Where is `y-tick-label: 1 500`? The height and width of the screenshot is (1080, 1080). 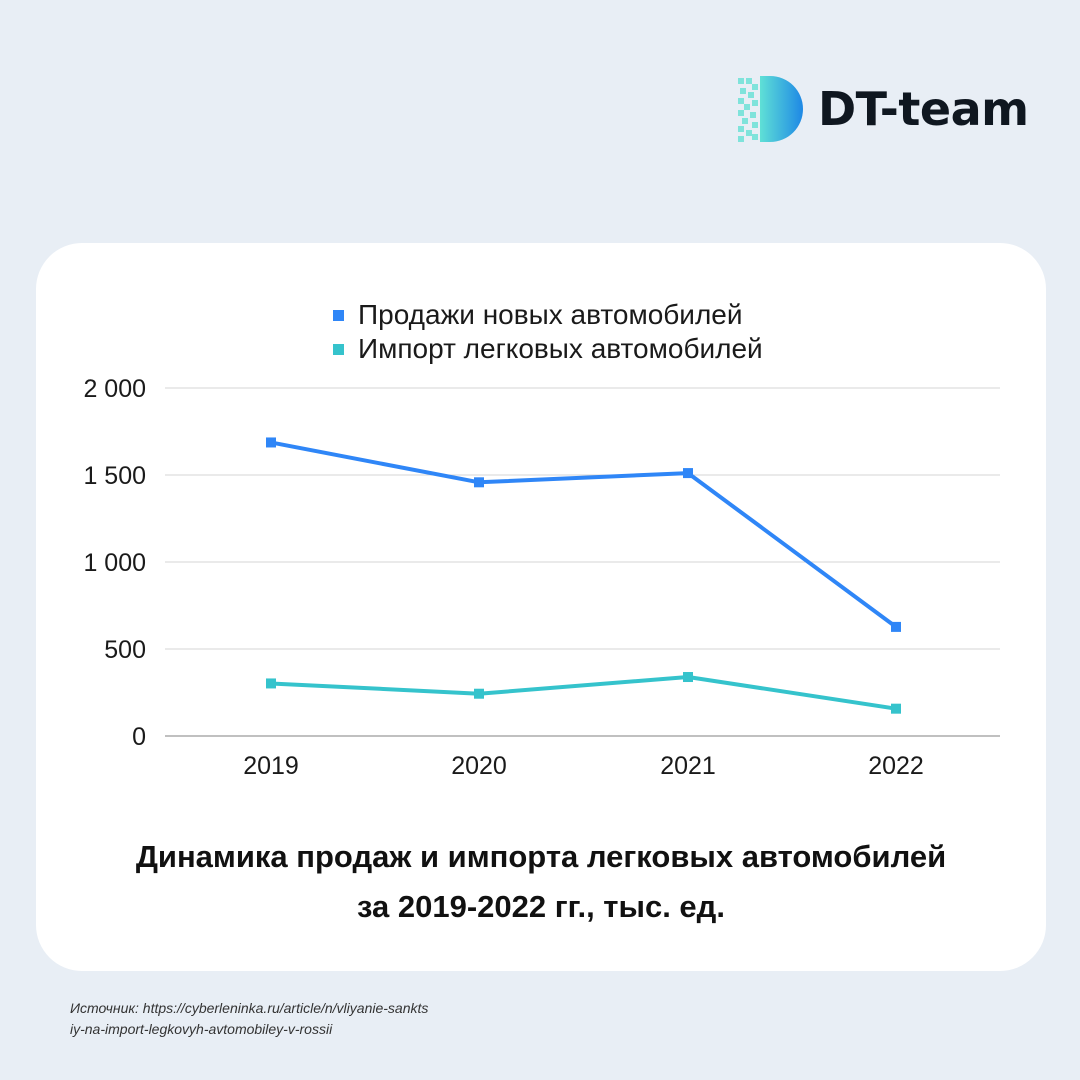 y-tick-label: 1 500 is located at coordinates (114, 476).